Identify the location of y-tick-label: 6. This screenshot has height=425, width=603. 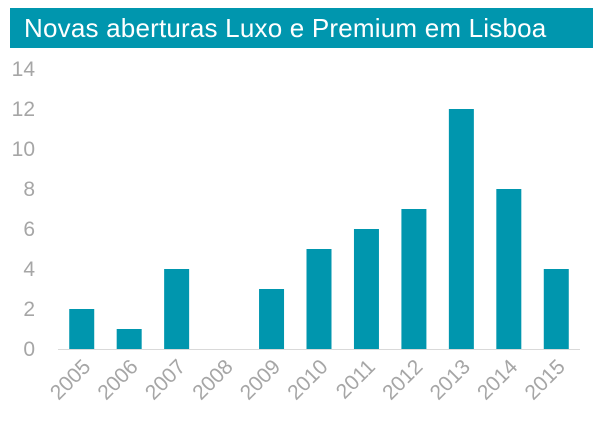
(29, 229).